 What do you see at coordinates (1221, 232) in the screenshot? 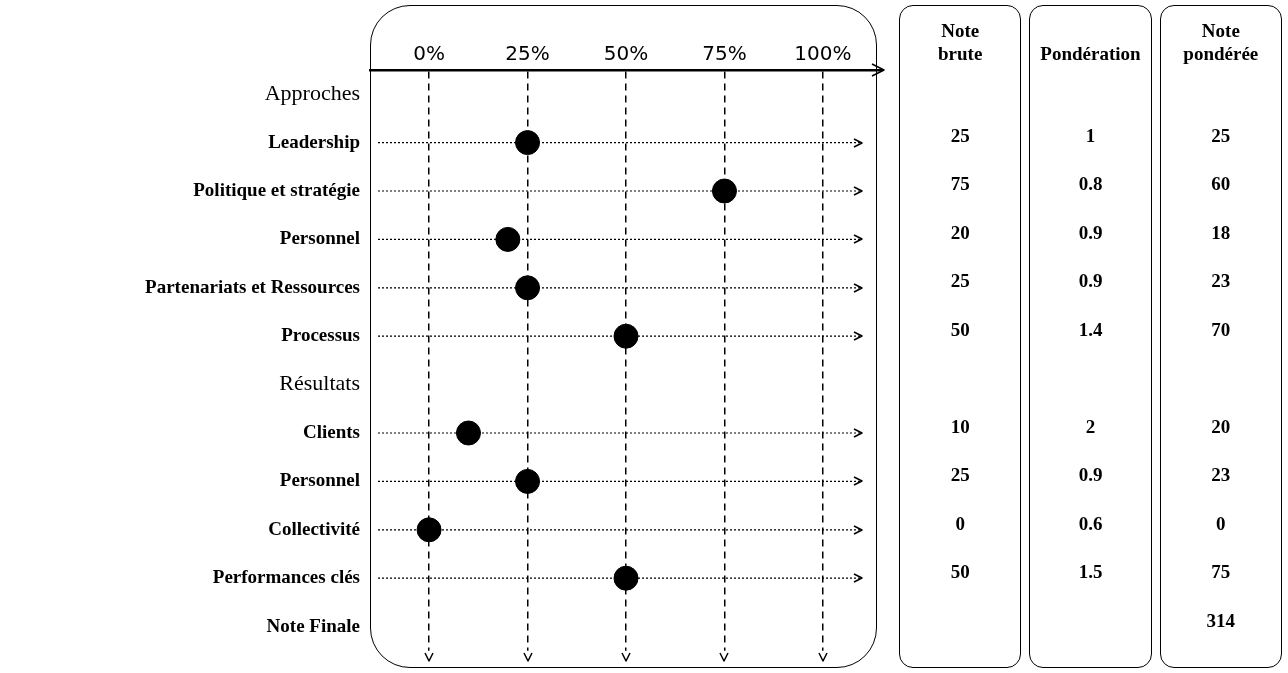
I see `text: 18` at bounding box center [1221, 232].